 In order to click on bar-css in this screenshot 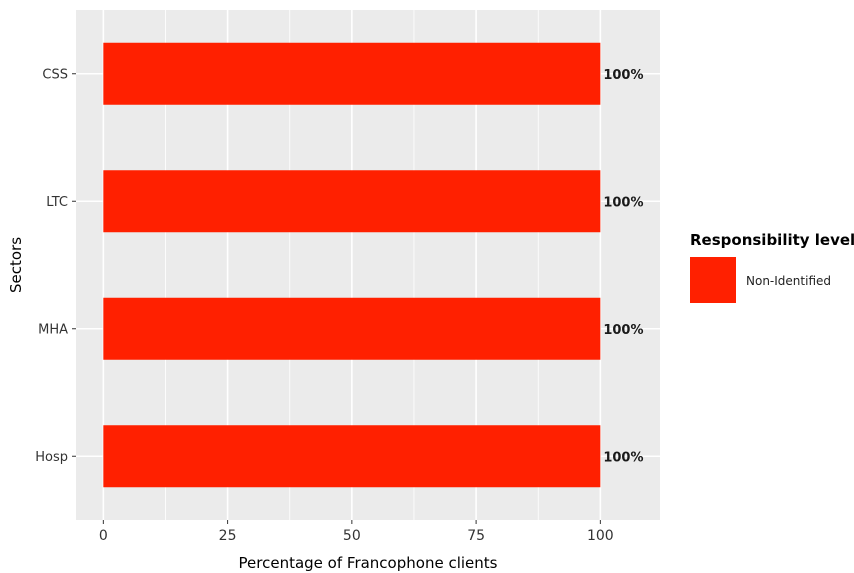, I will do `click(352, 73)`.